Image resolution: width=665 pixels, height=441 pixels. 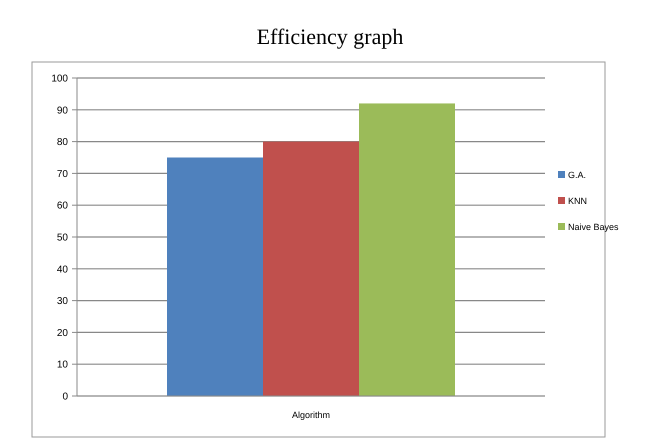 What do you see at coordinates (62, 302) in the screenshot?
I see `y-tick-label: 30` at bounding box center [62, 302].